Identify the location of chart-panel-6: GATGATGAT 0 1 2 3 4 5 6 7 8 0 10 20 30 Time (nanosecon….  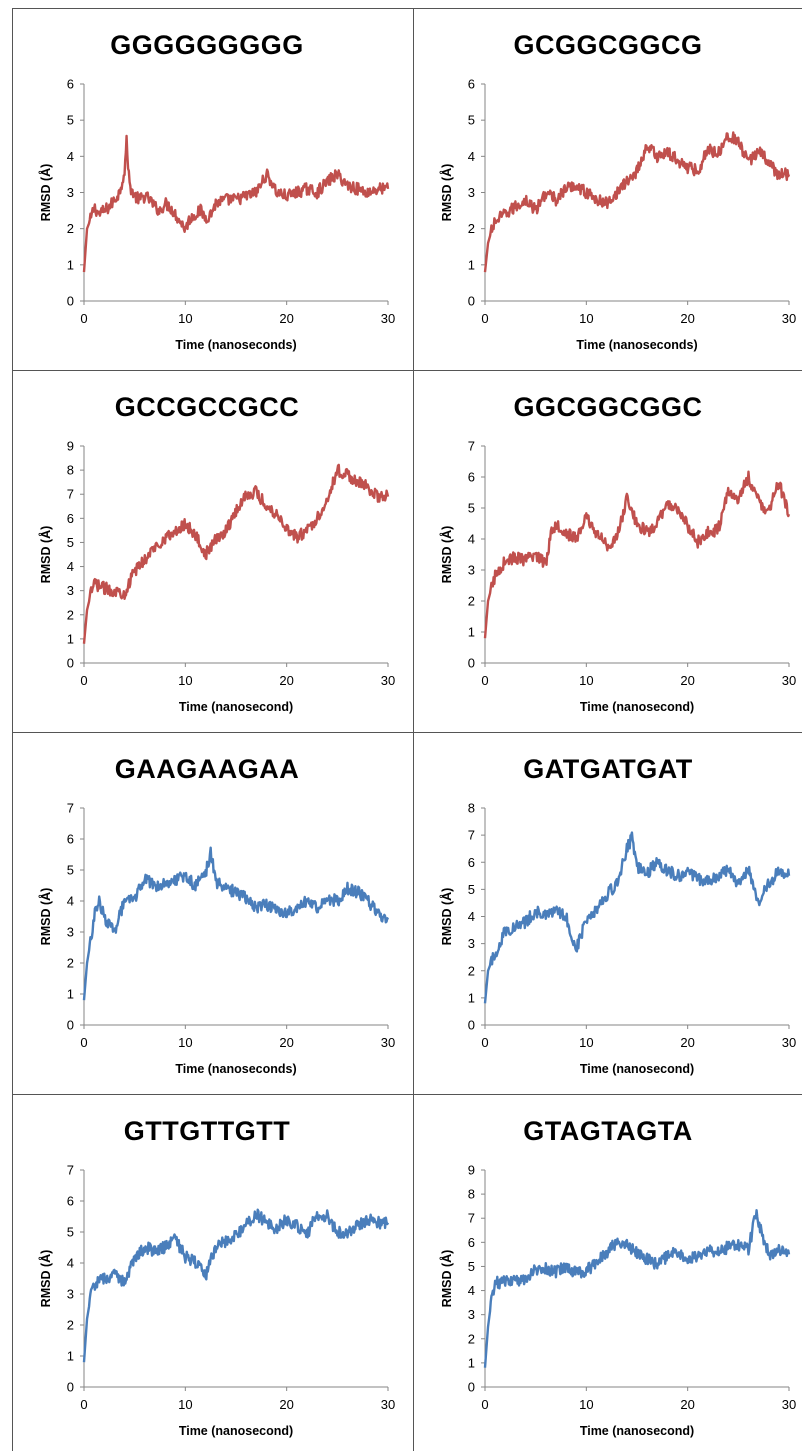
(607, 913).